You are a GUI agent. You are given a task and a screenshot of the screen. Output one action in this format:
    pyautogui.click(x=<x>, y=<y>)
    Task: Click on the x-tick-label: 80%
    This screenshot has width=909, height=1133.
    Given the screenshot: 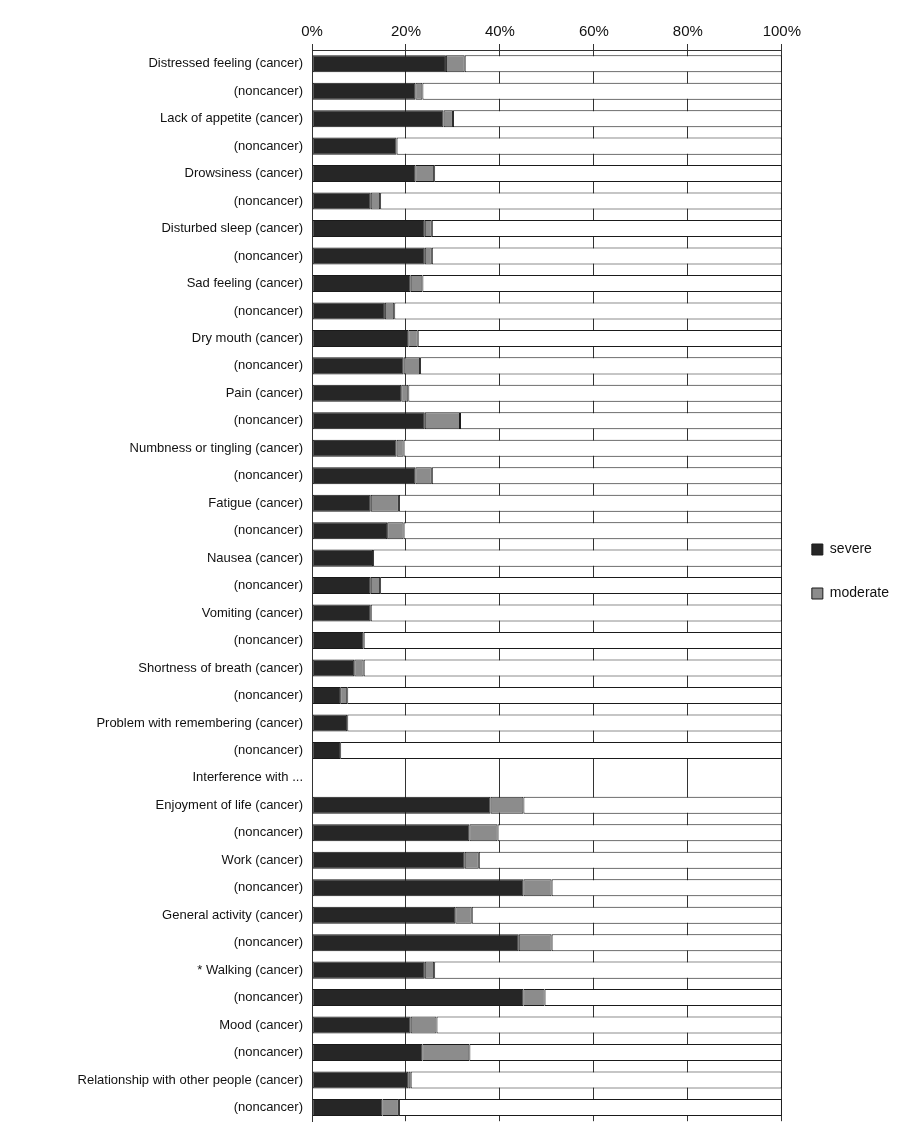 What is the action you would take?
    pyautogui.click(x=687, y=31)
    